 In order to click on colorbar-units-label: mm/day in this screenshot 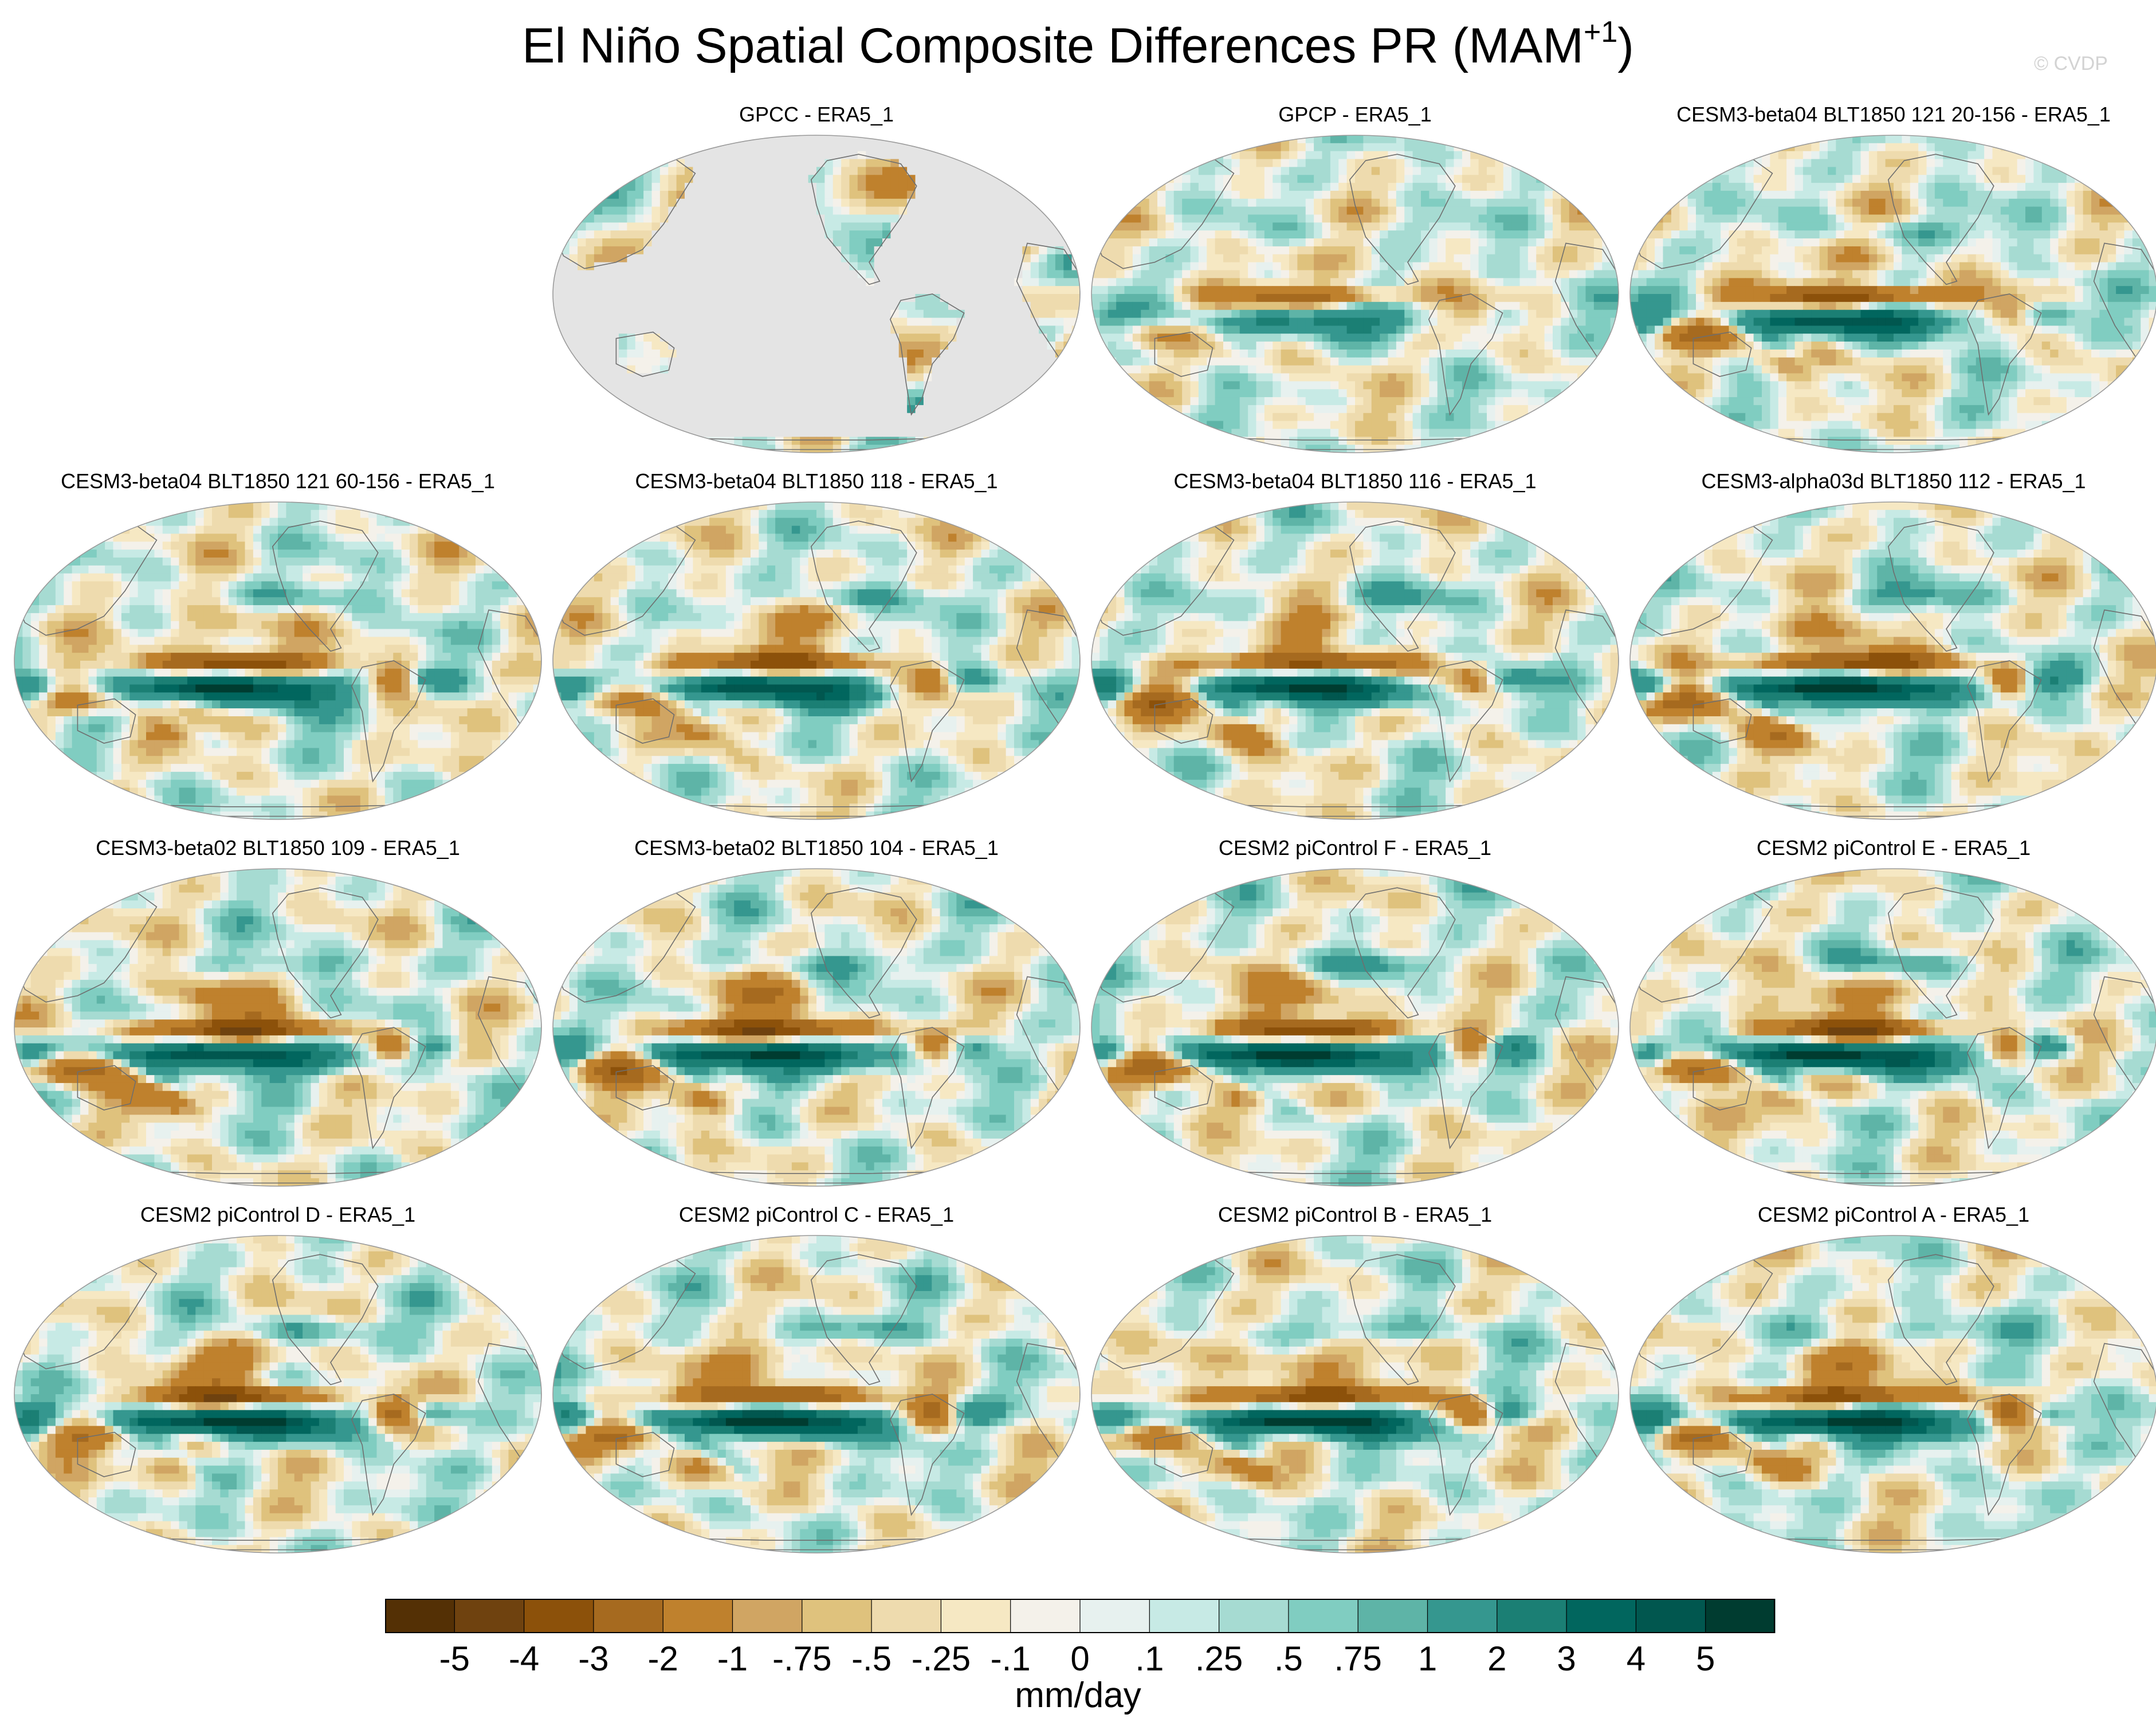, I will do `click(1078, 1695)`.